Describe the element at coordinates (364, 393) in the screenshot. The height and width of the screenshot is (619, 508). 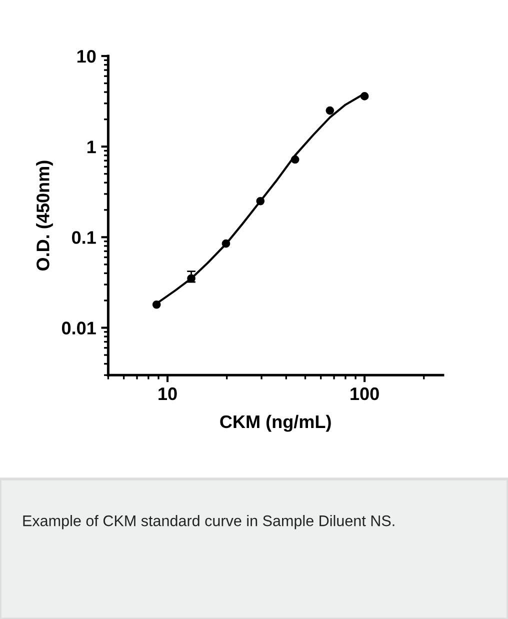
I see `x-tick-label: 100` at that location.